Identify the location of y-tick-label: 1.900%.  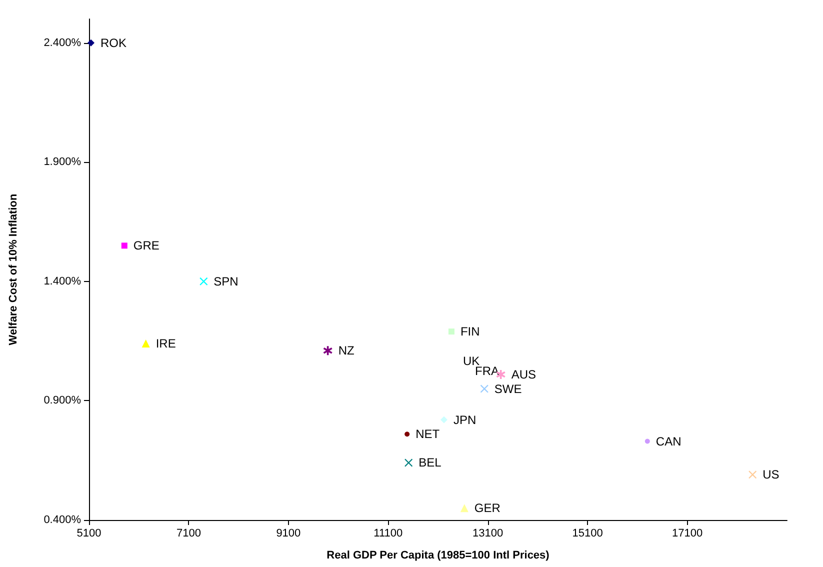
(63, 162).